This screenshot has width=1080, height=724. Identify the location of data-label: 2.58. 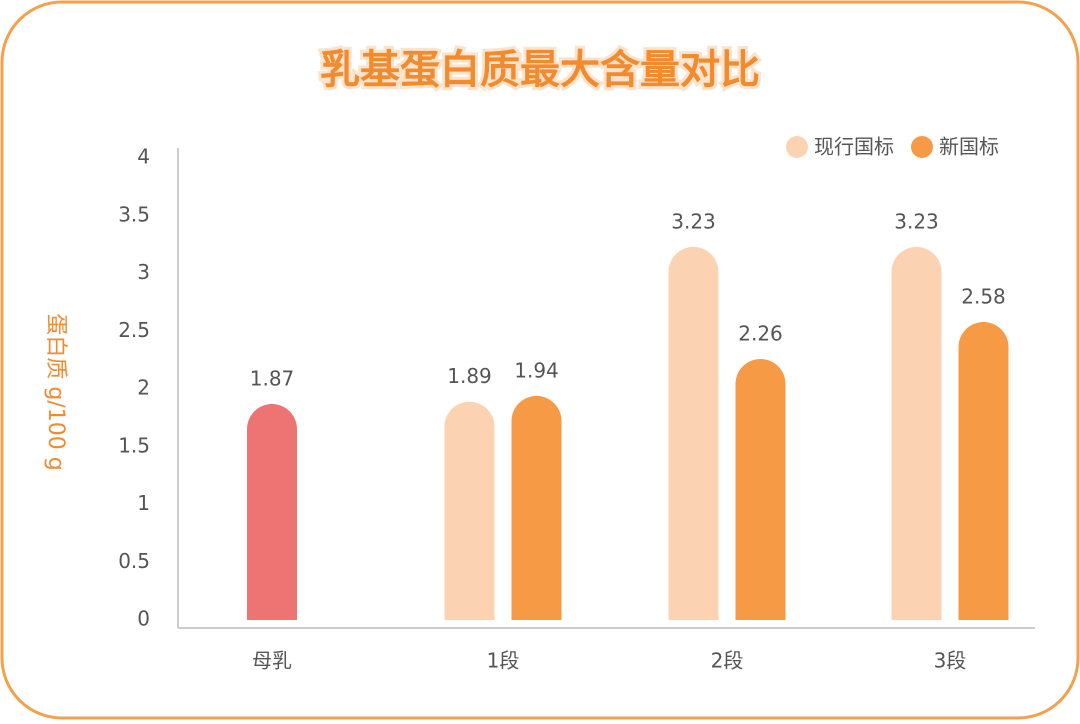
(983, 297).